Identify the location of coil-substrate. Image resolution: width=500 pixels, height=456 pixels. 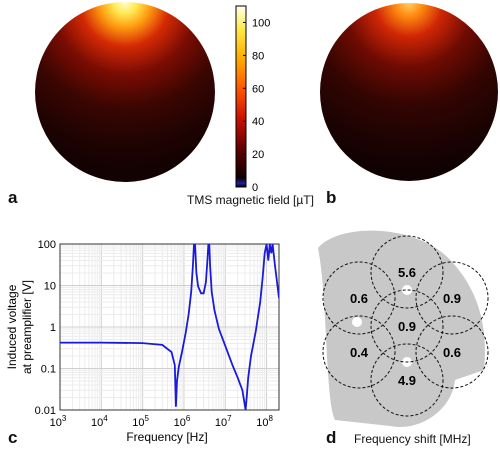
(401, 328).